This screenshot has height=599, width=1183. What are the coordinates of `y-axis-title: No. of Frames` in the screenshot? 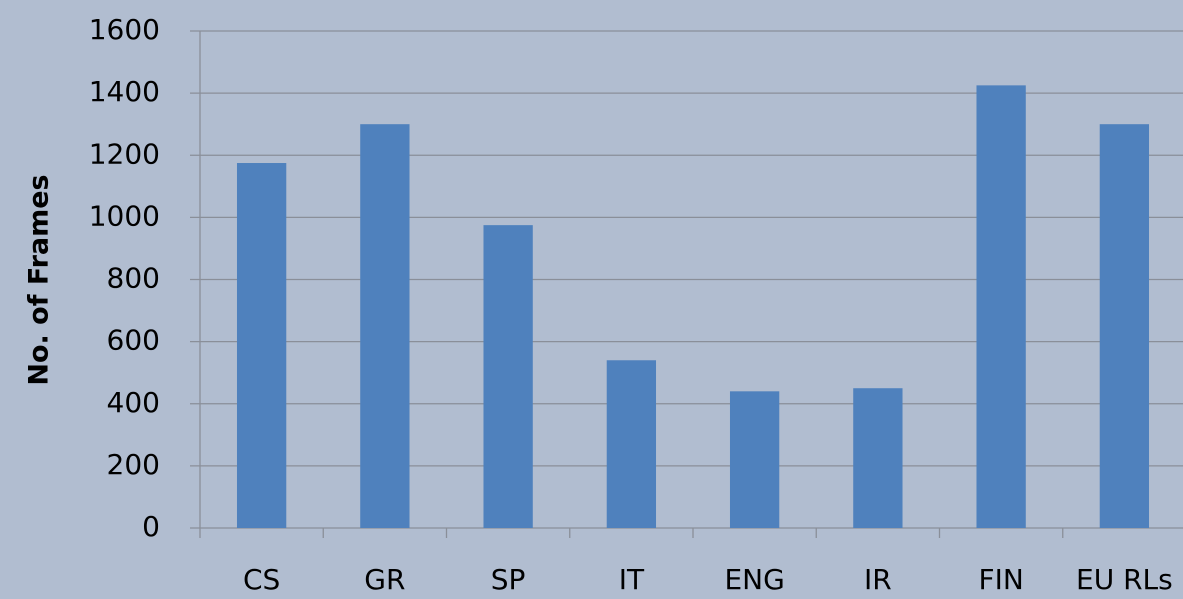 It's located at (39, 279).